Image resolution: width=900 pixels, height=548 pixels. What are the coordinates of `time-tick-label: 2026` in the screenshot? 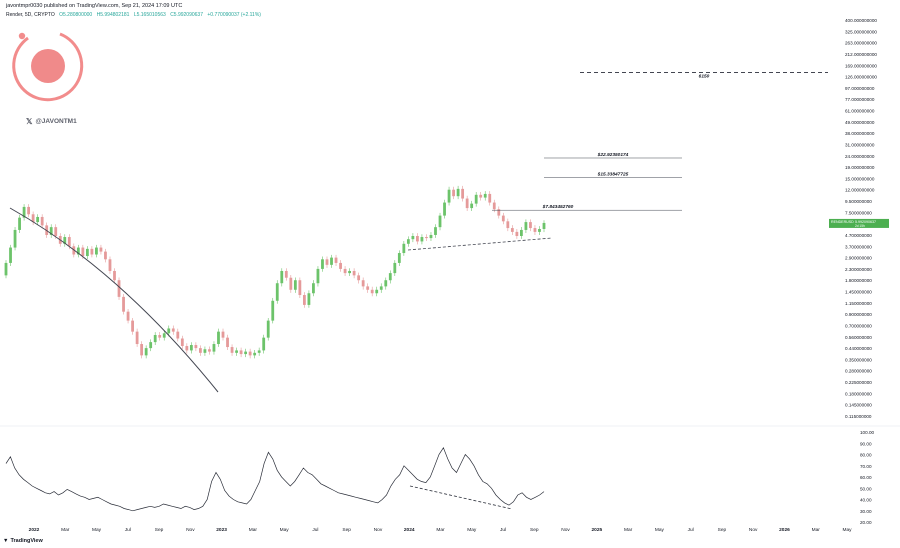 It's located at (784, 530).